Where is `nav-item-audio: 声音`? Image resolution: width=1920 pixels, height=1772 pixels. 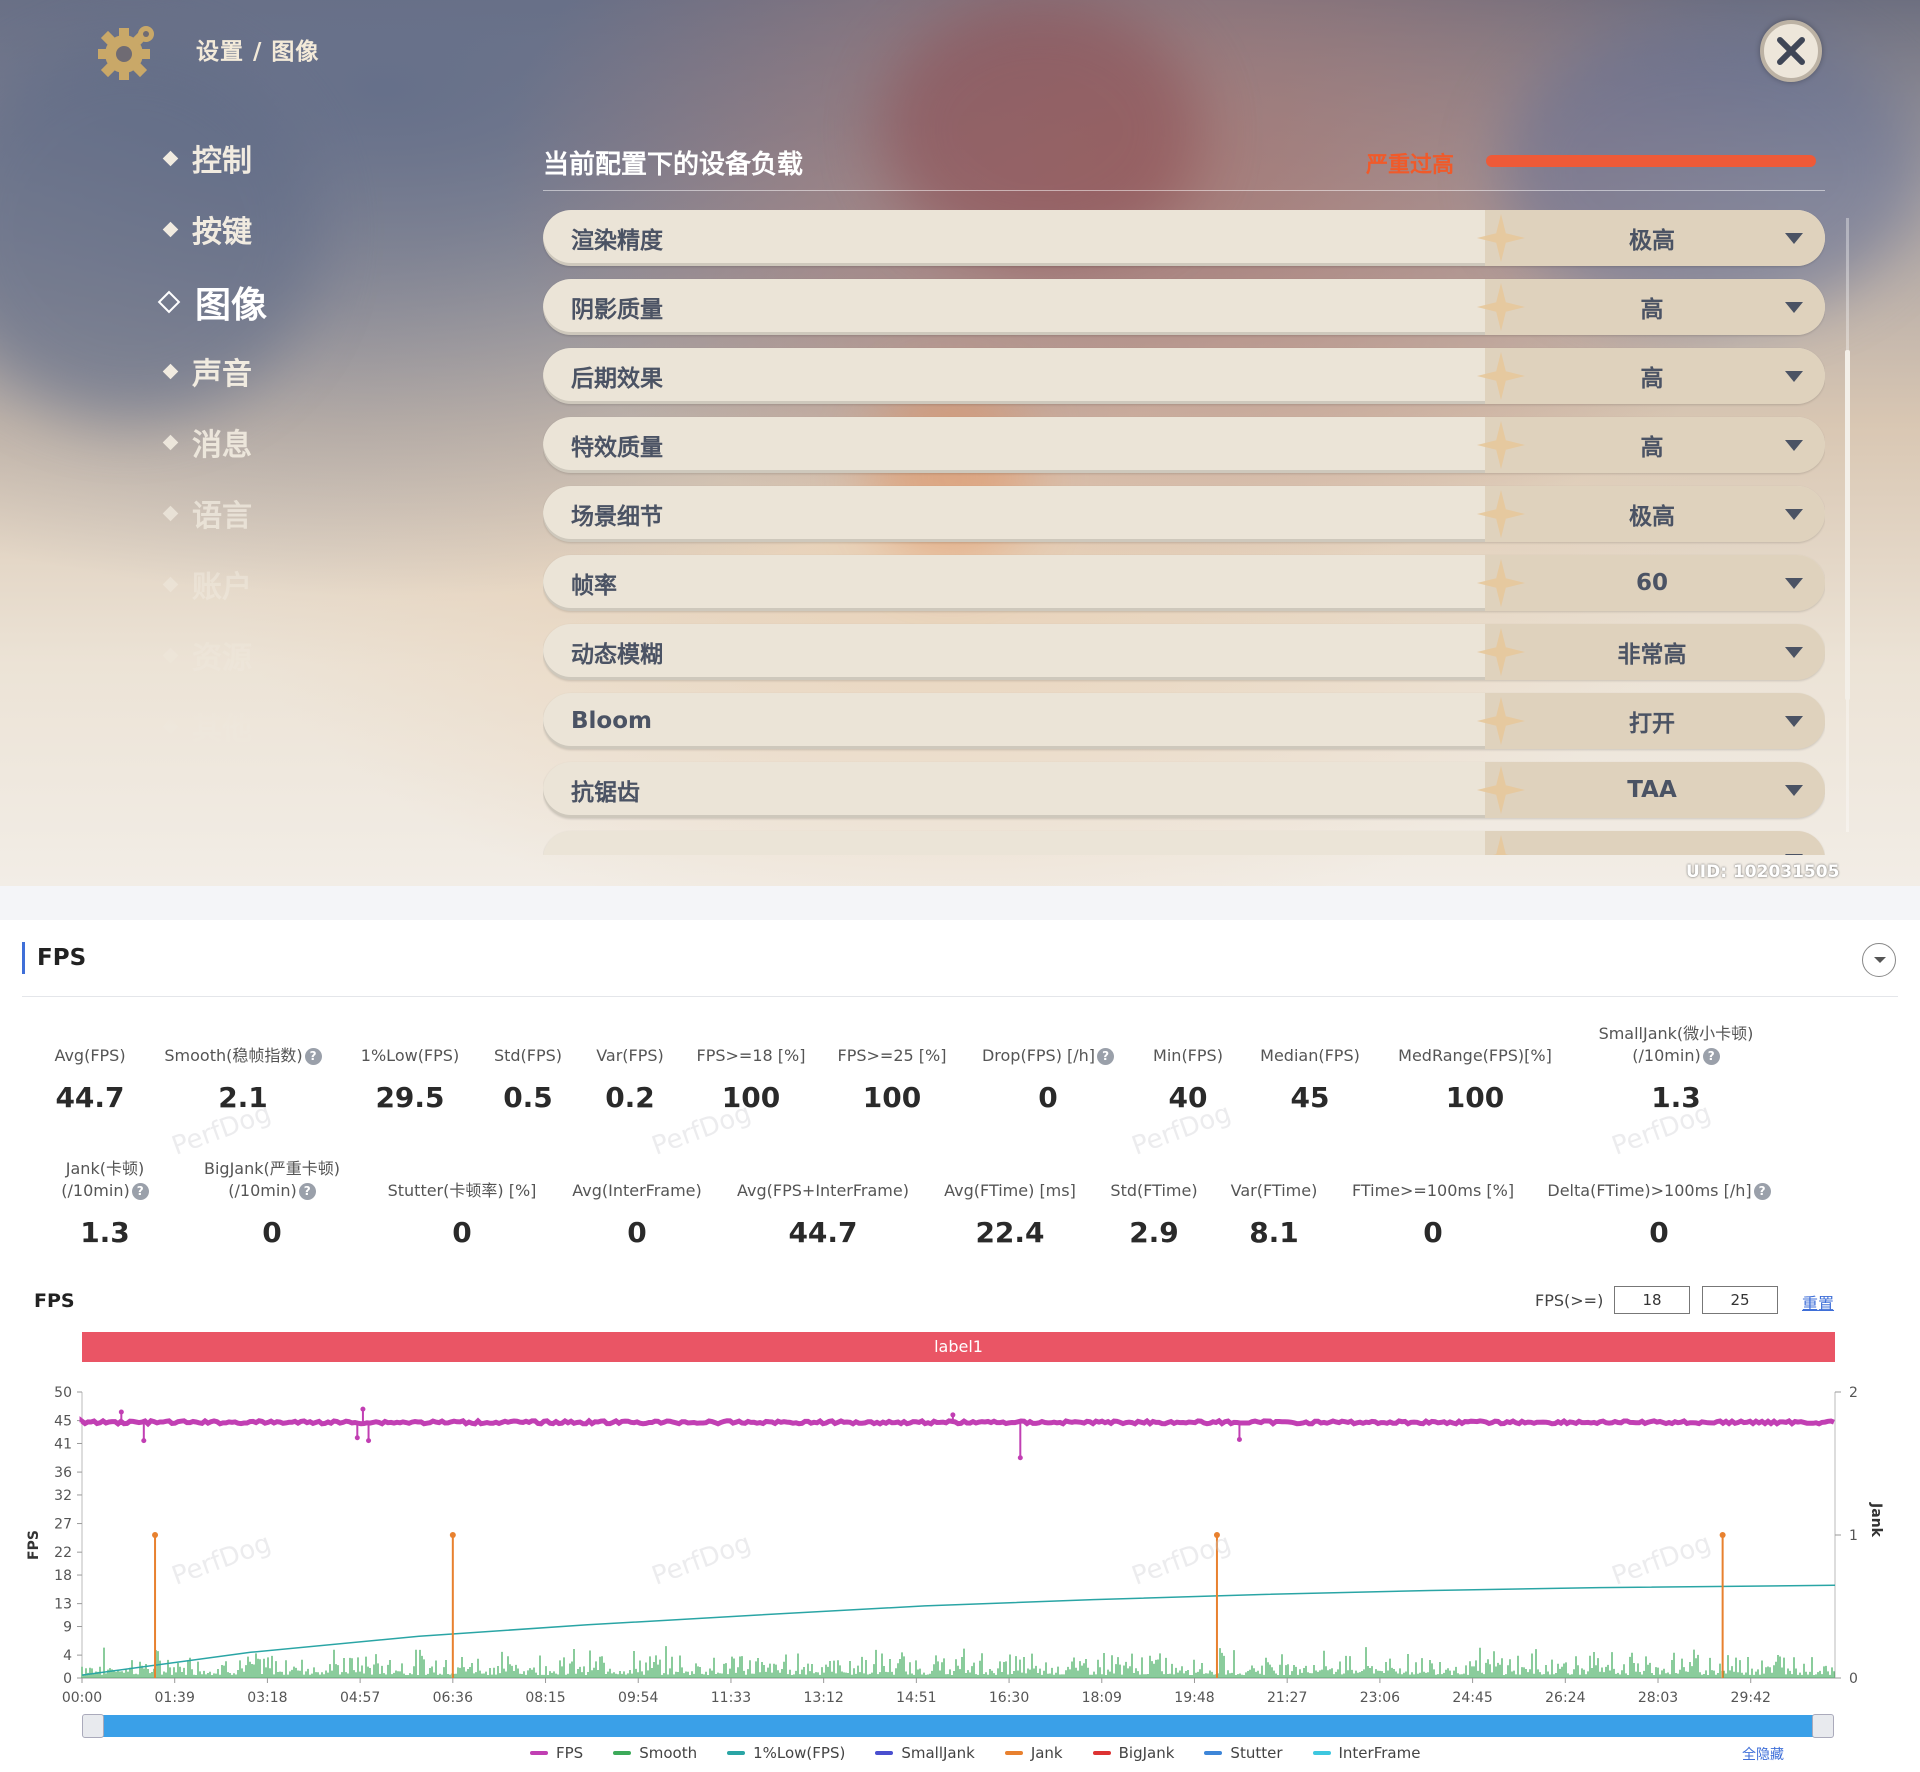
nav-item-audio: 声音 is located at coordinates (207, 371).